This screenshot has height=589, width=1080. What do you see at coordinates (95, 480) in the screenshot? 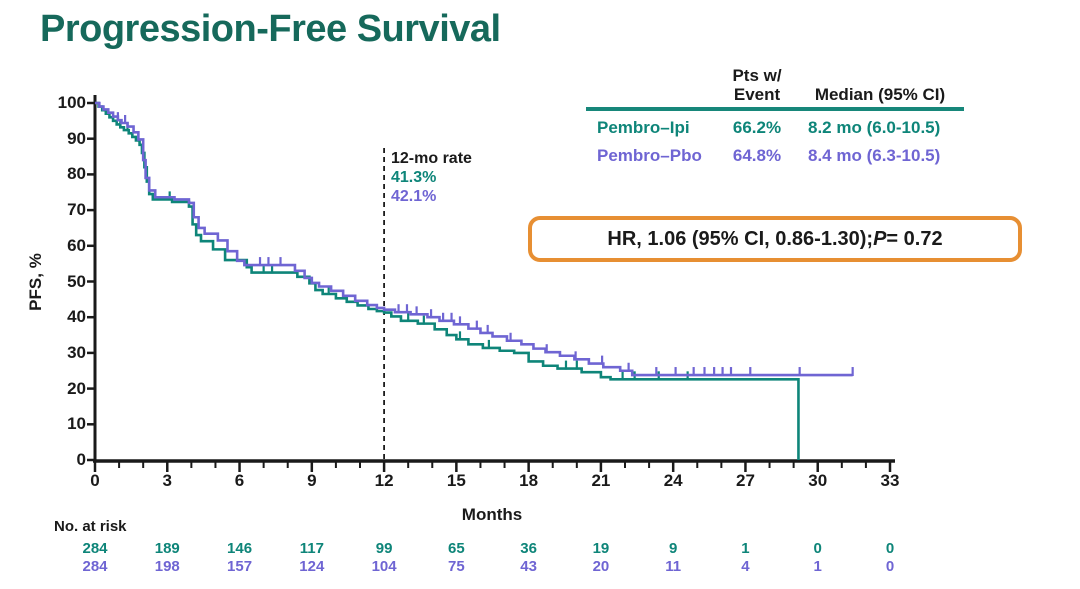
I see `x-tick-label: 0` at bounding box center [95, 480].